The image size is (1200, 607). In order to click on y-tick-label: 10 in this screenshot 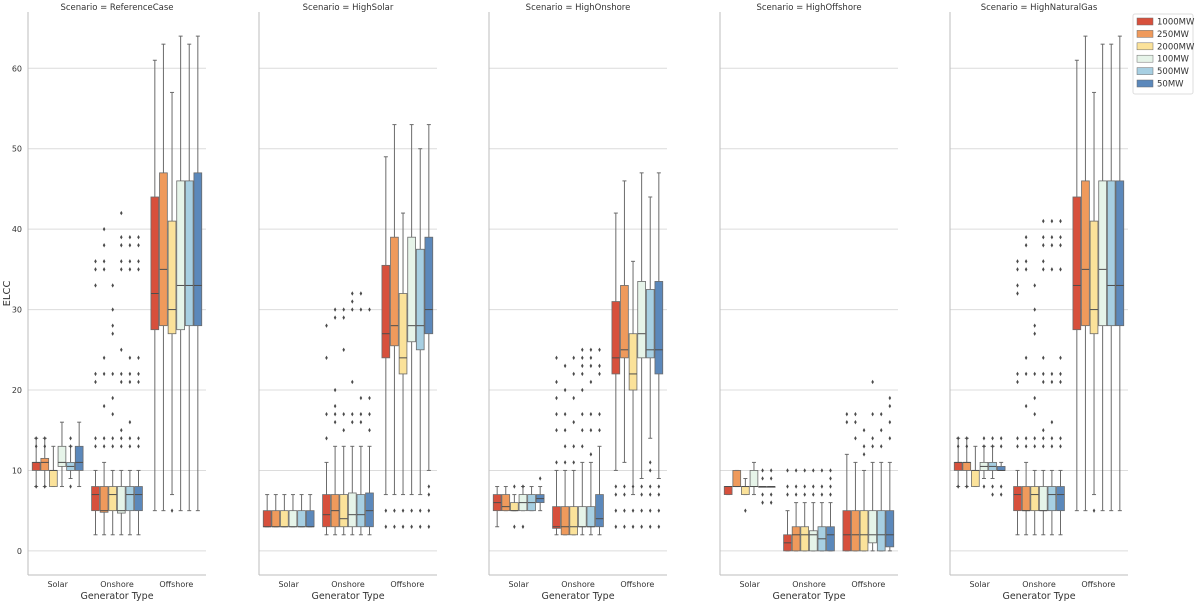, I will do `click(17, 470)`.